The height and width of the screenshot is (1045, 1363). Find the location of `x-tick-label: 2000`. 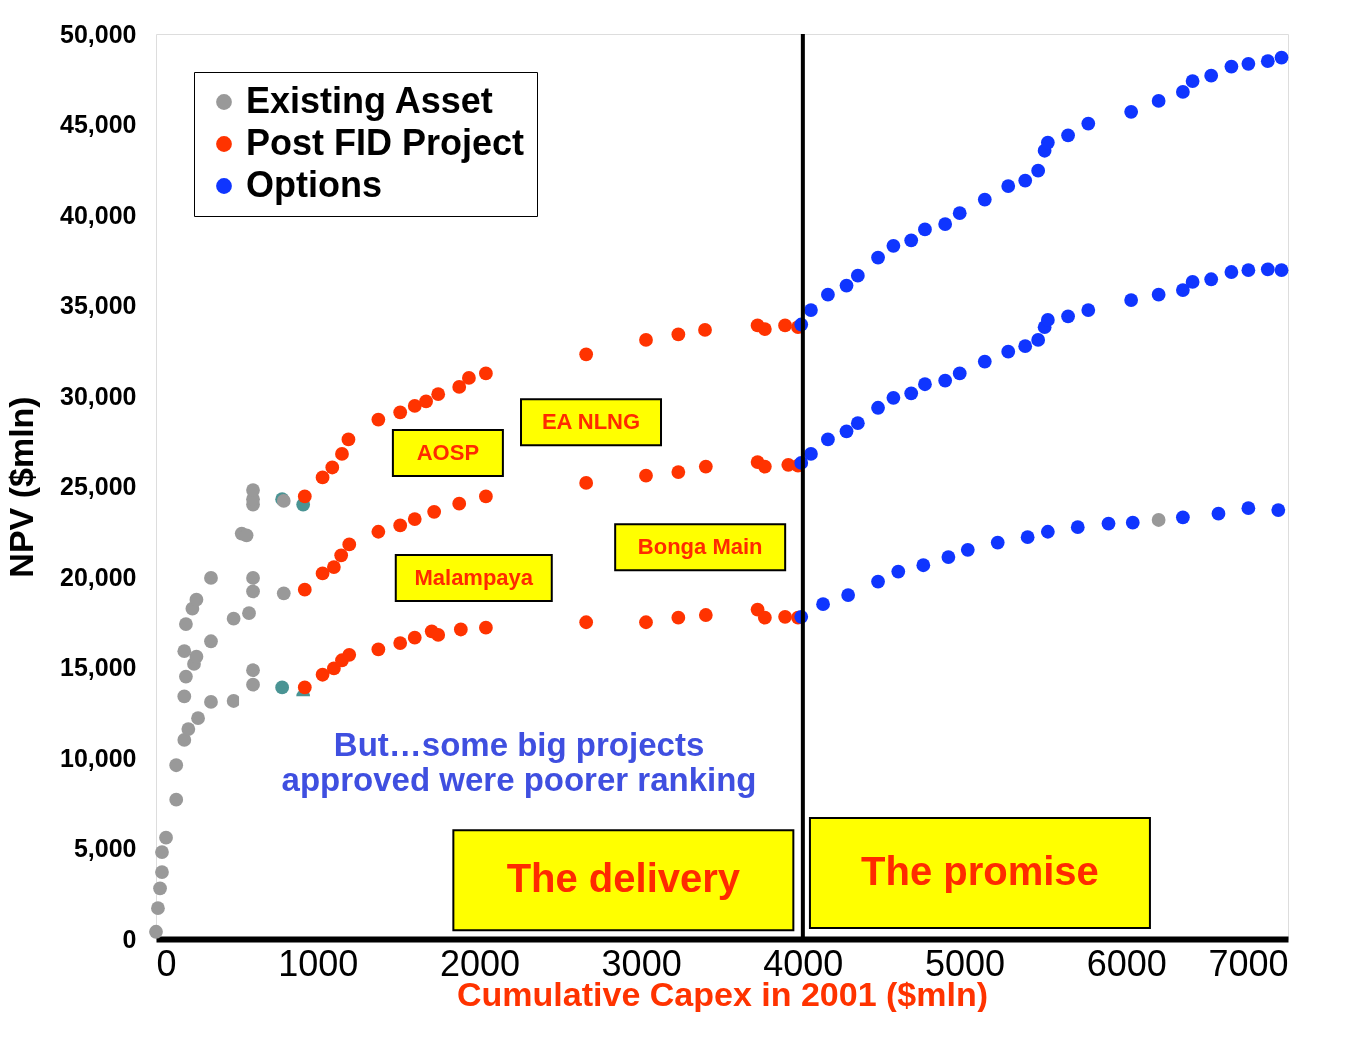

x-tick-label: 2000 is located at coordinates (479, 963).